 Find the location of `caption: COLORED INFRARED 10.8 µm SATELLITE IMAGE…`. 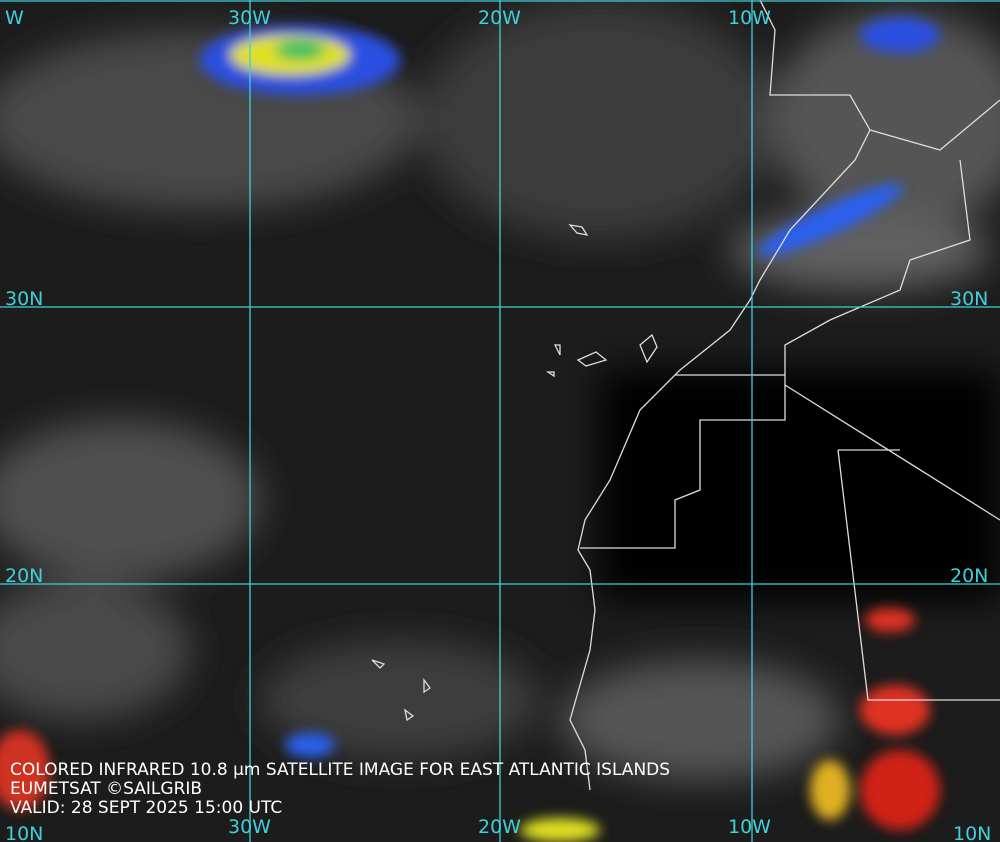

caption: COLORED INFRARED 10.8 µm SATELLITE IMAGE… is located at coordinates (340, 770).